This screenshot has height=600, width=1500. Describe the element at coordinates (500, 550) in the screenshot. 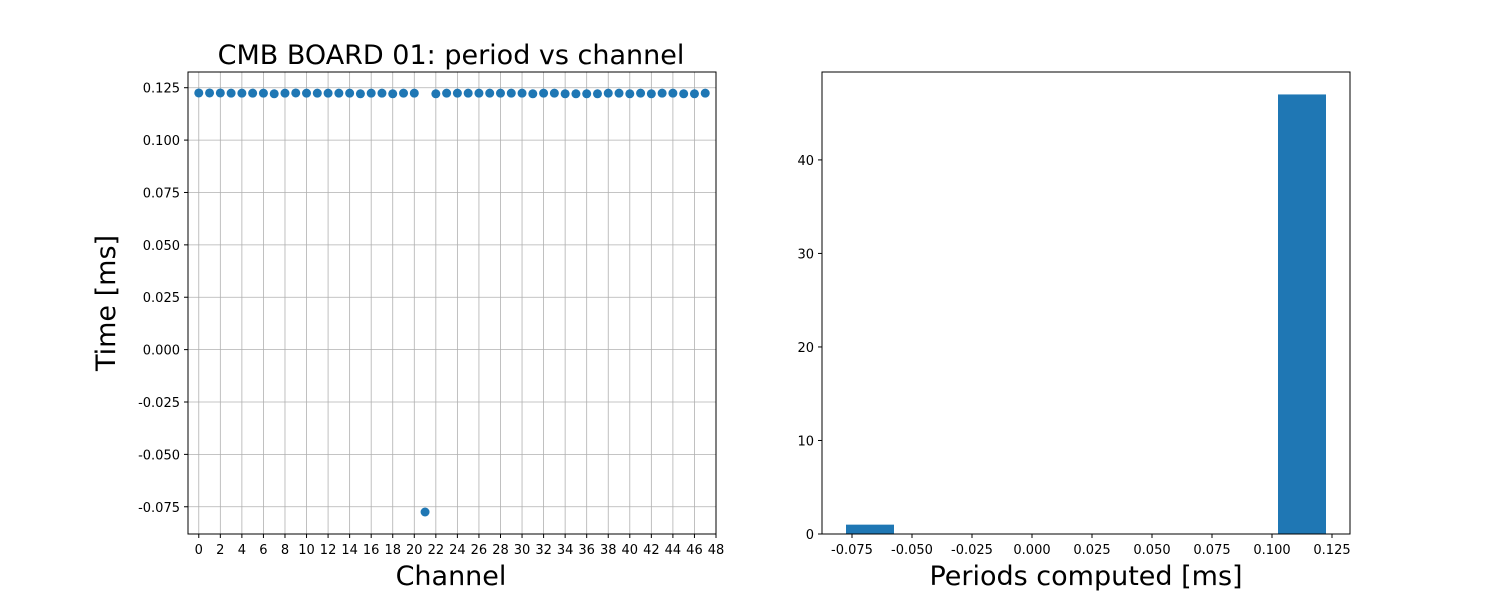

I see `x-tick-label: 28` at that location.